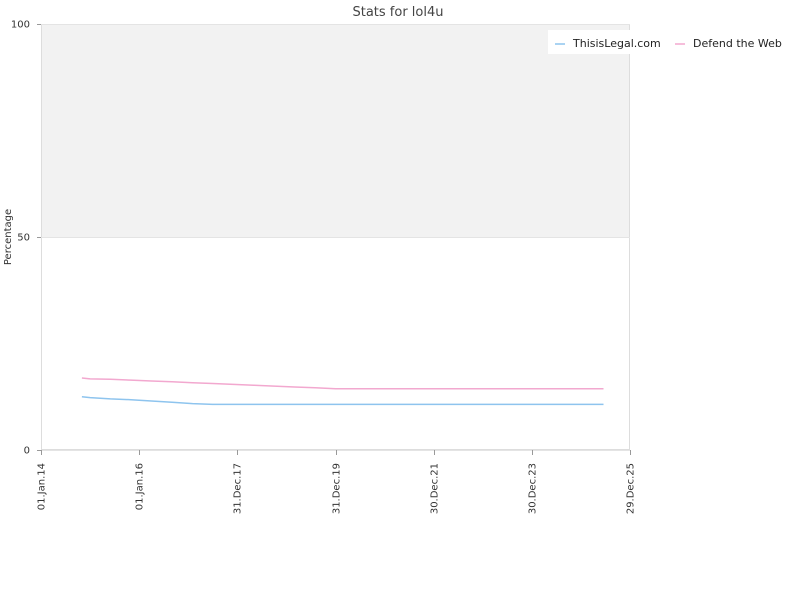  I want to click on chart-title: Stats for lol4u, so click(397, 12).